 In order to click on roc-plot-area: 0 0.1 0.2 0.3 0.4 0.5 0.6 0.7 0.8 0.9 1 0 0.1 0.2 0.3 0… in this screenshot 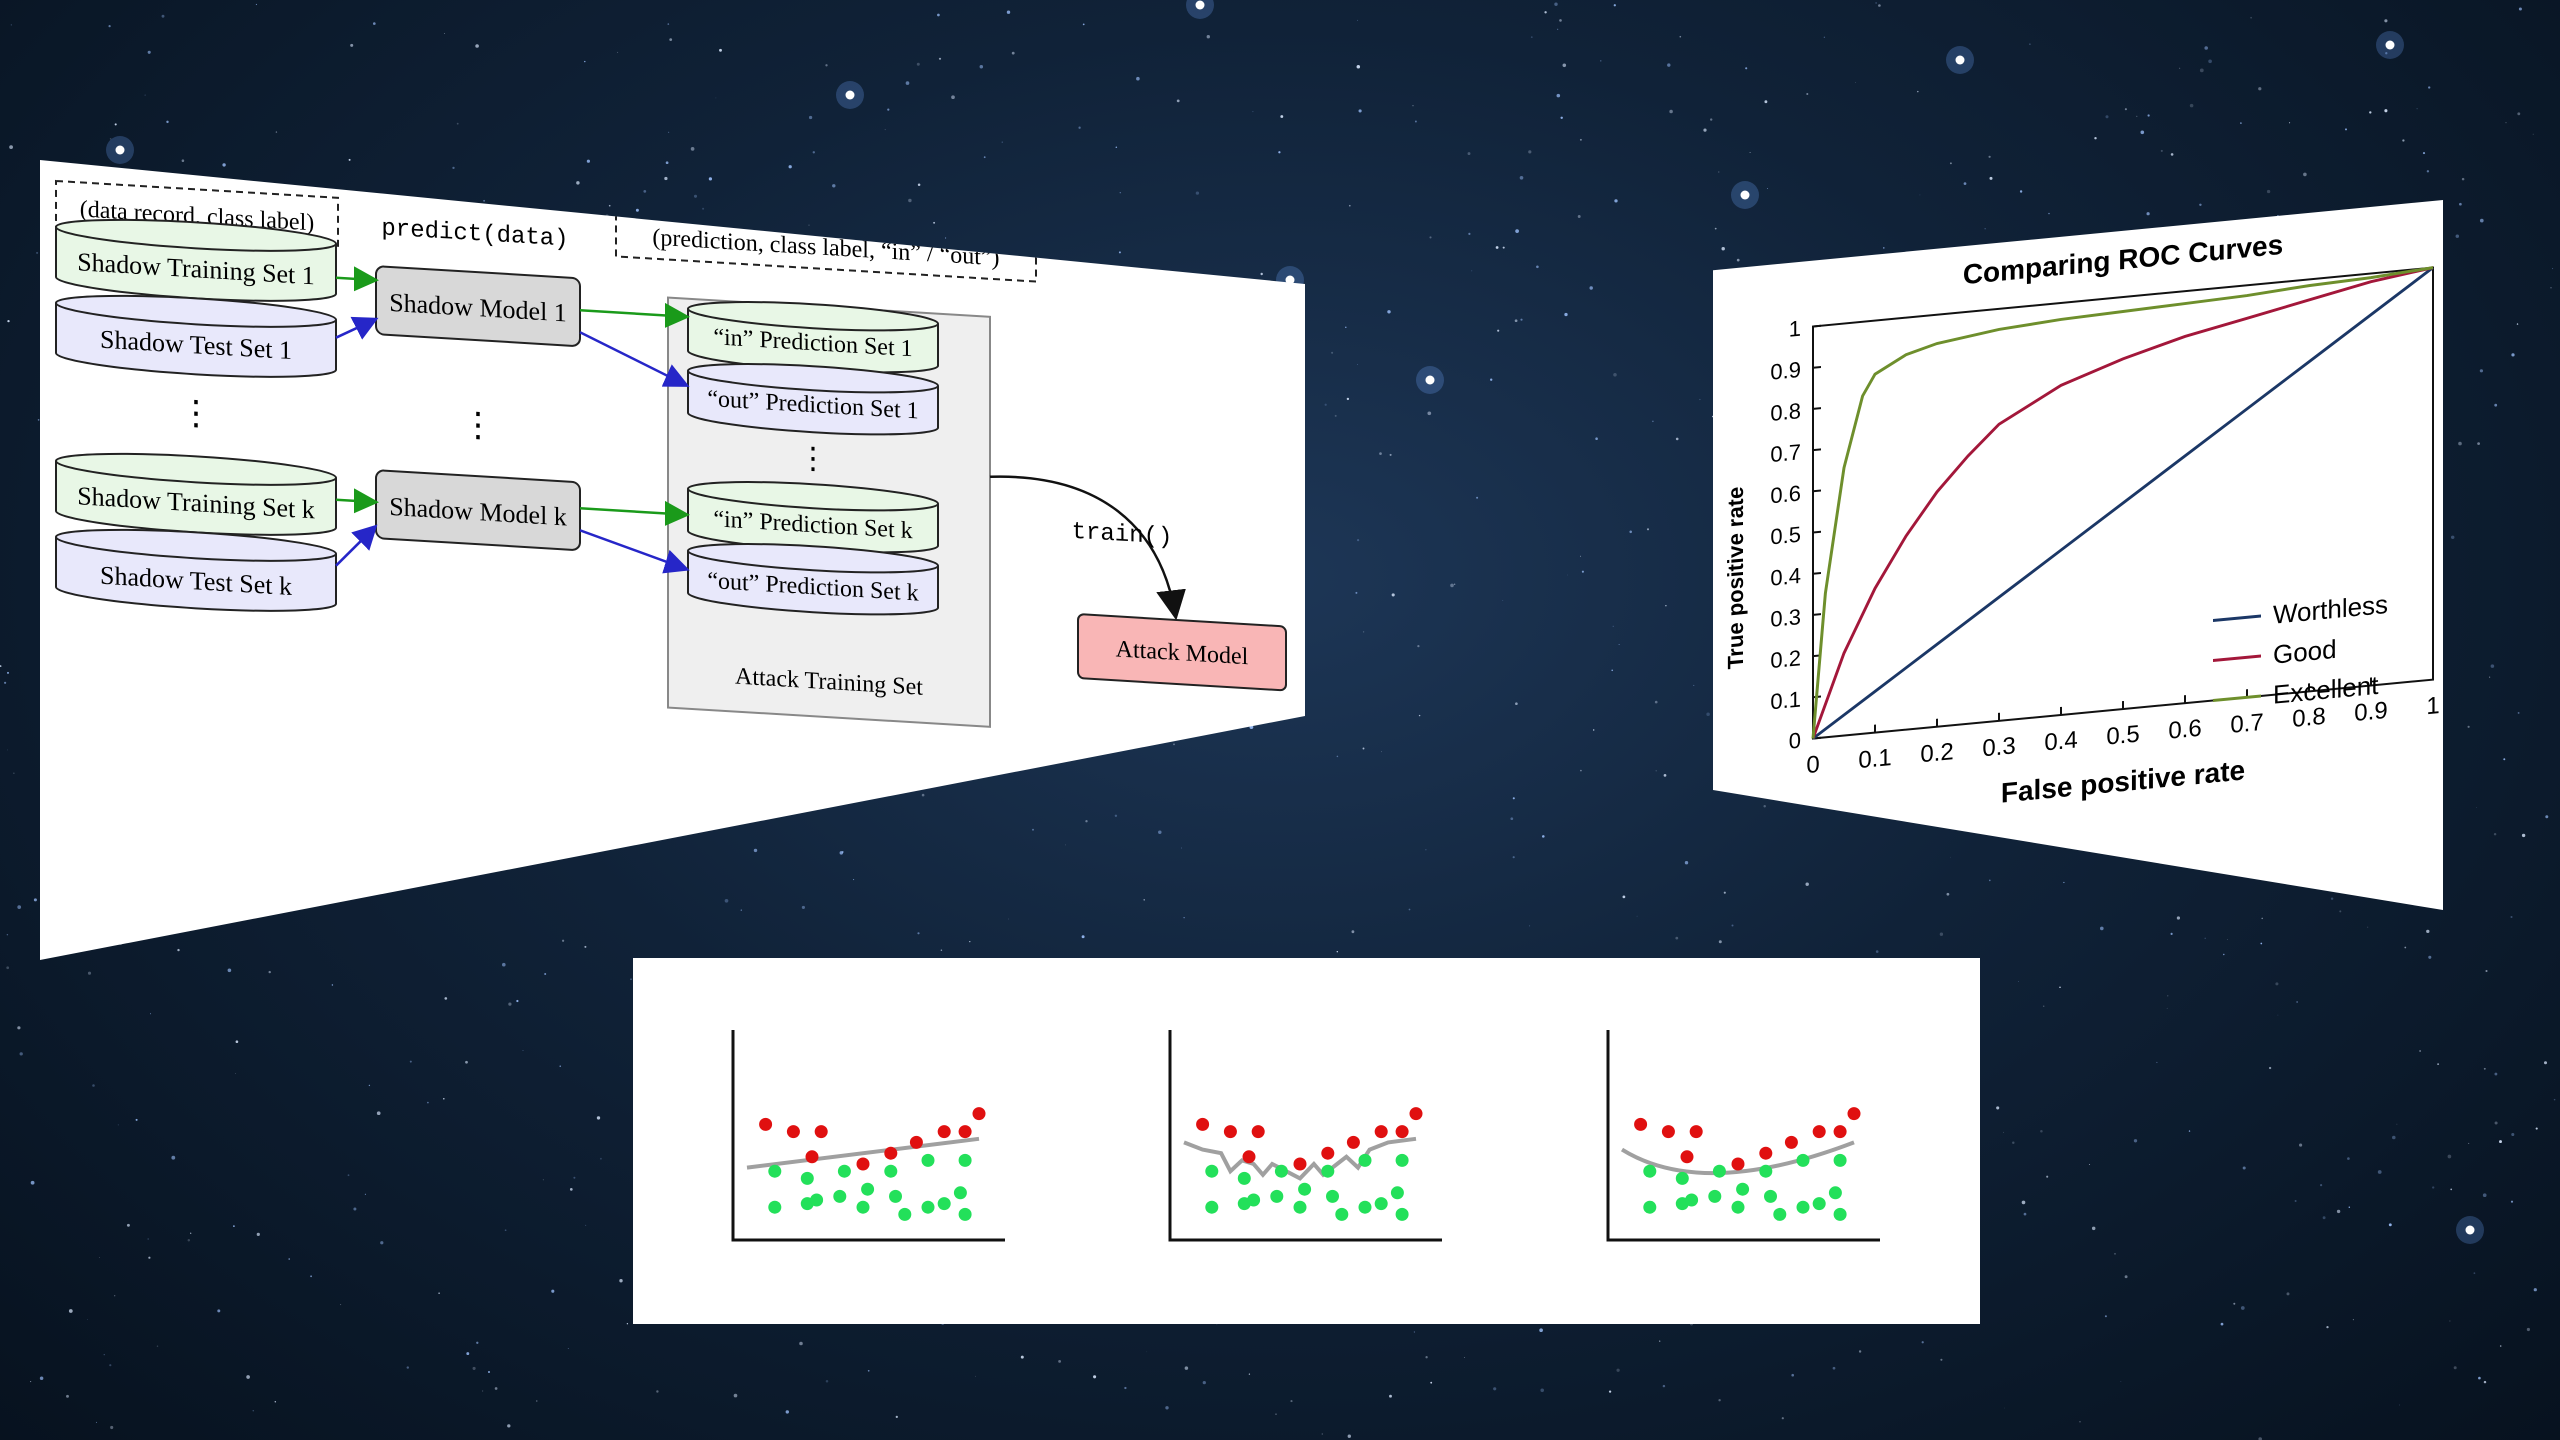, I will do `click(2105, 522)`.